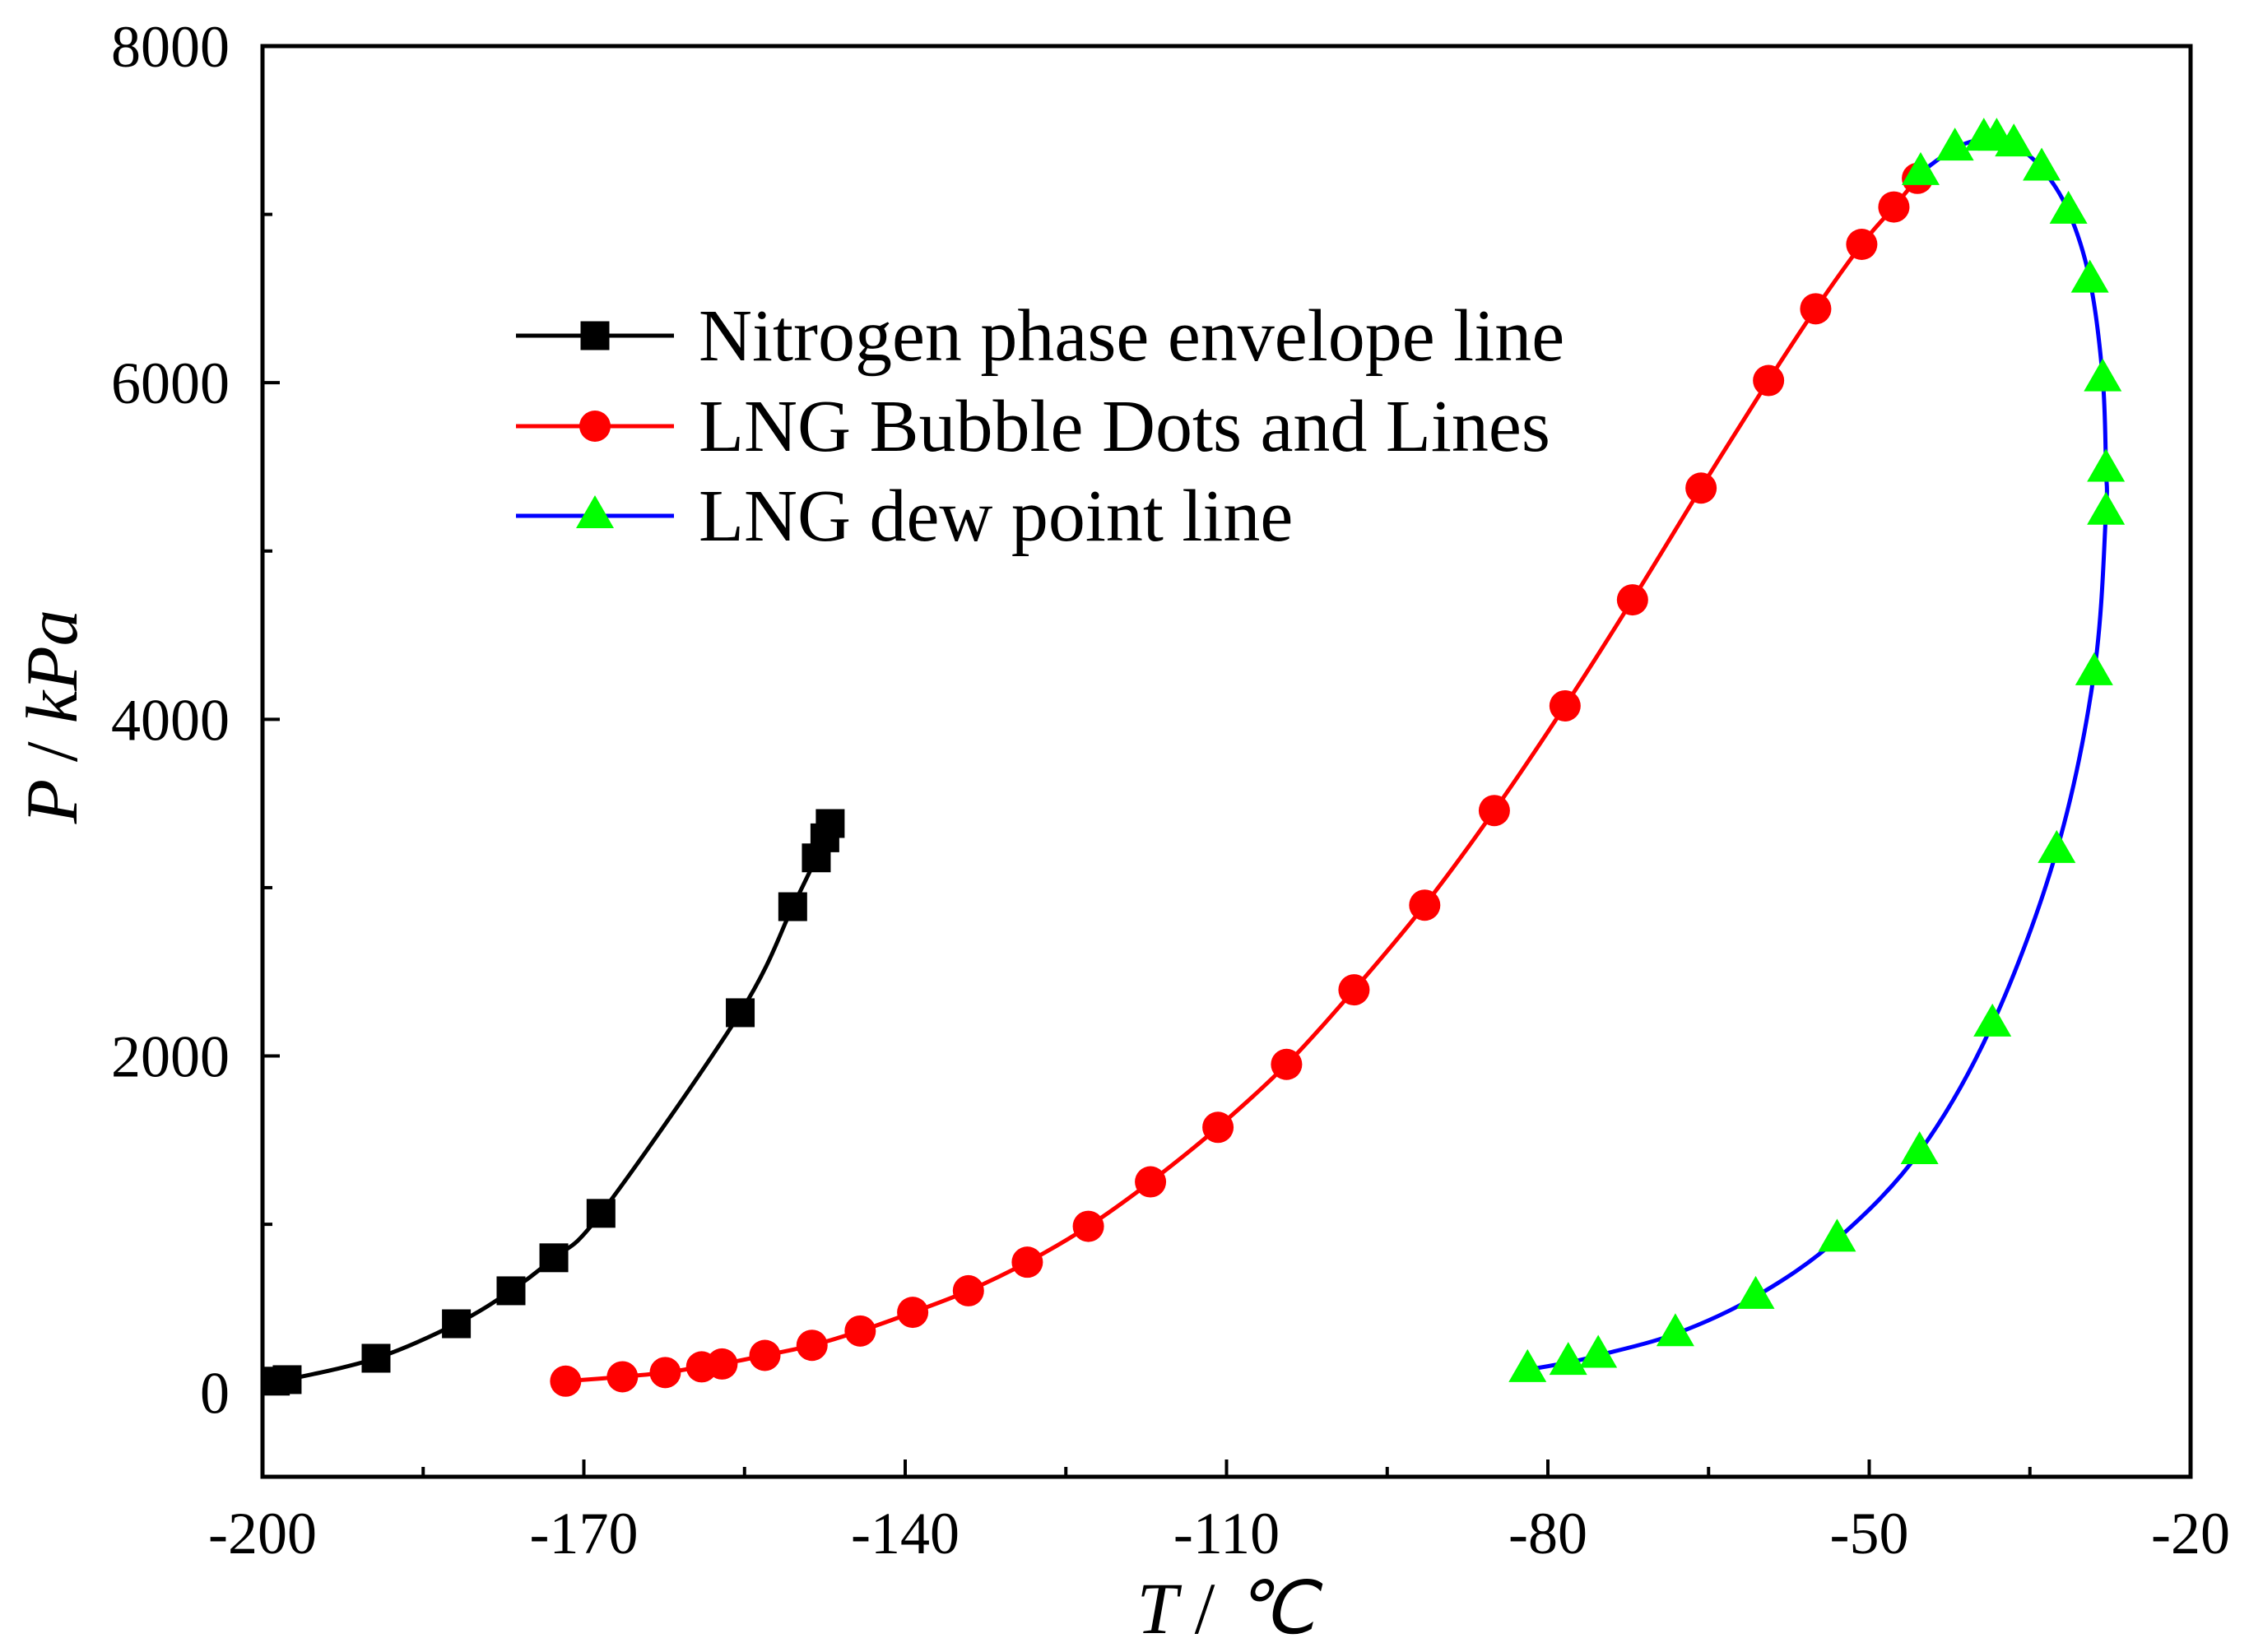 The height and width of the screenshot is (1652, 2249). I want to click on xlabel-slash: /, so click(1205, 1610).